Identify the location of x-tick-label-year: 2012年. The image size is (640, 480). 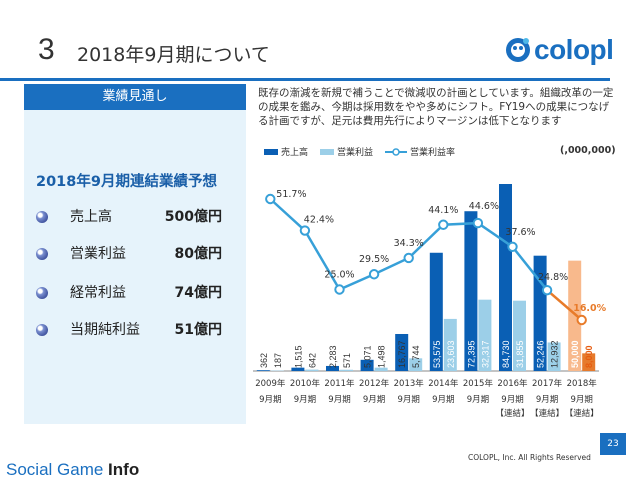
(374, 383).